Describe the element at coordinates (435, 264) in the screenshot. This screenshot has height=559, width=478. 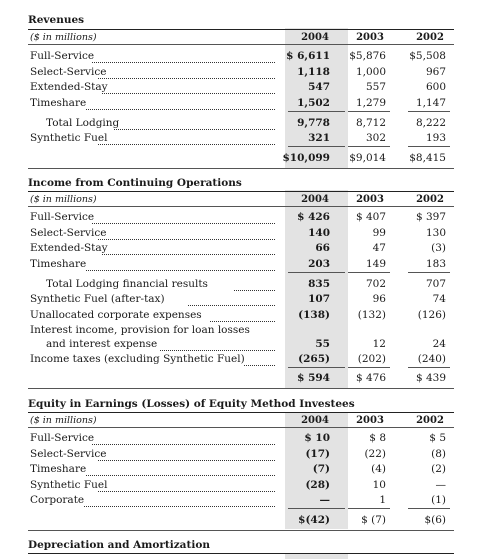
I see `value-2002: 183` at that location.